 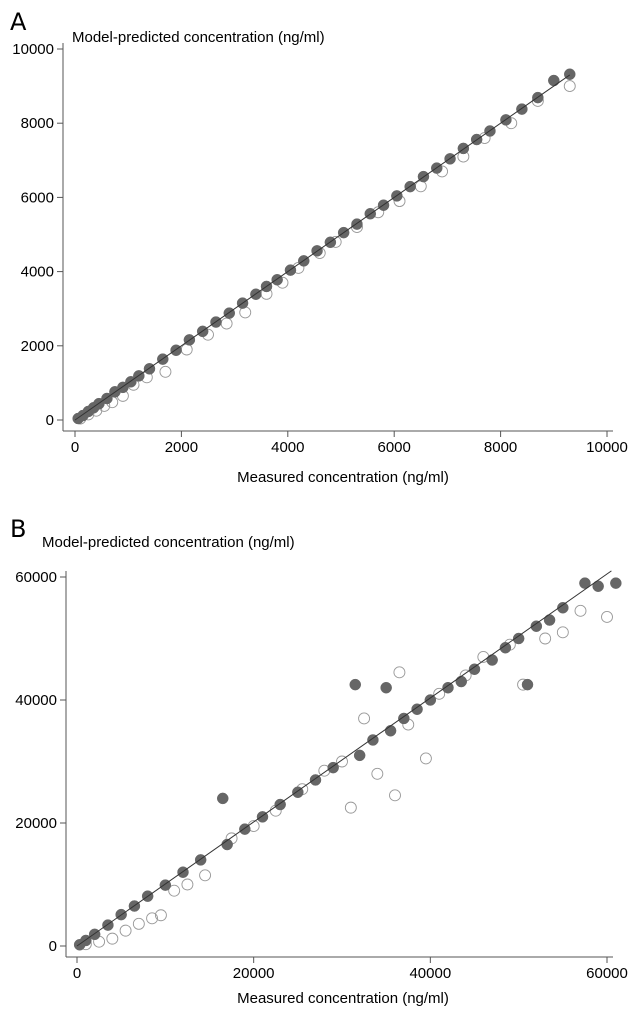 I want to click on panel-b-x-axis-title: Measured concentration (ng/ml), so click(x=343, y=998).